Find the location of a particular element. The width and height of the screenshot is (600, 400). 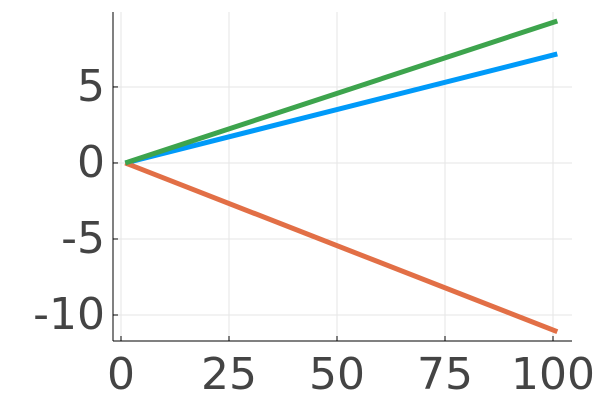

x-tick-label: 50 is located at coordinates (337, 374).